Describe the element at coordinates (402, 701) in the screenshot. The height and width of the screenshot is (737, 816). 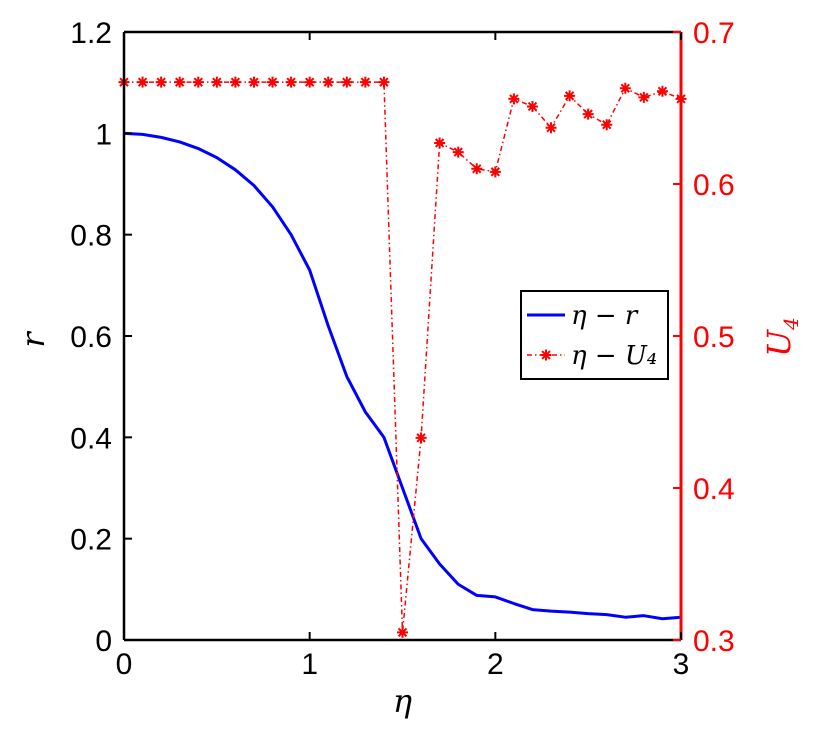
I see `x-axis-title: η` at that location.